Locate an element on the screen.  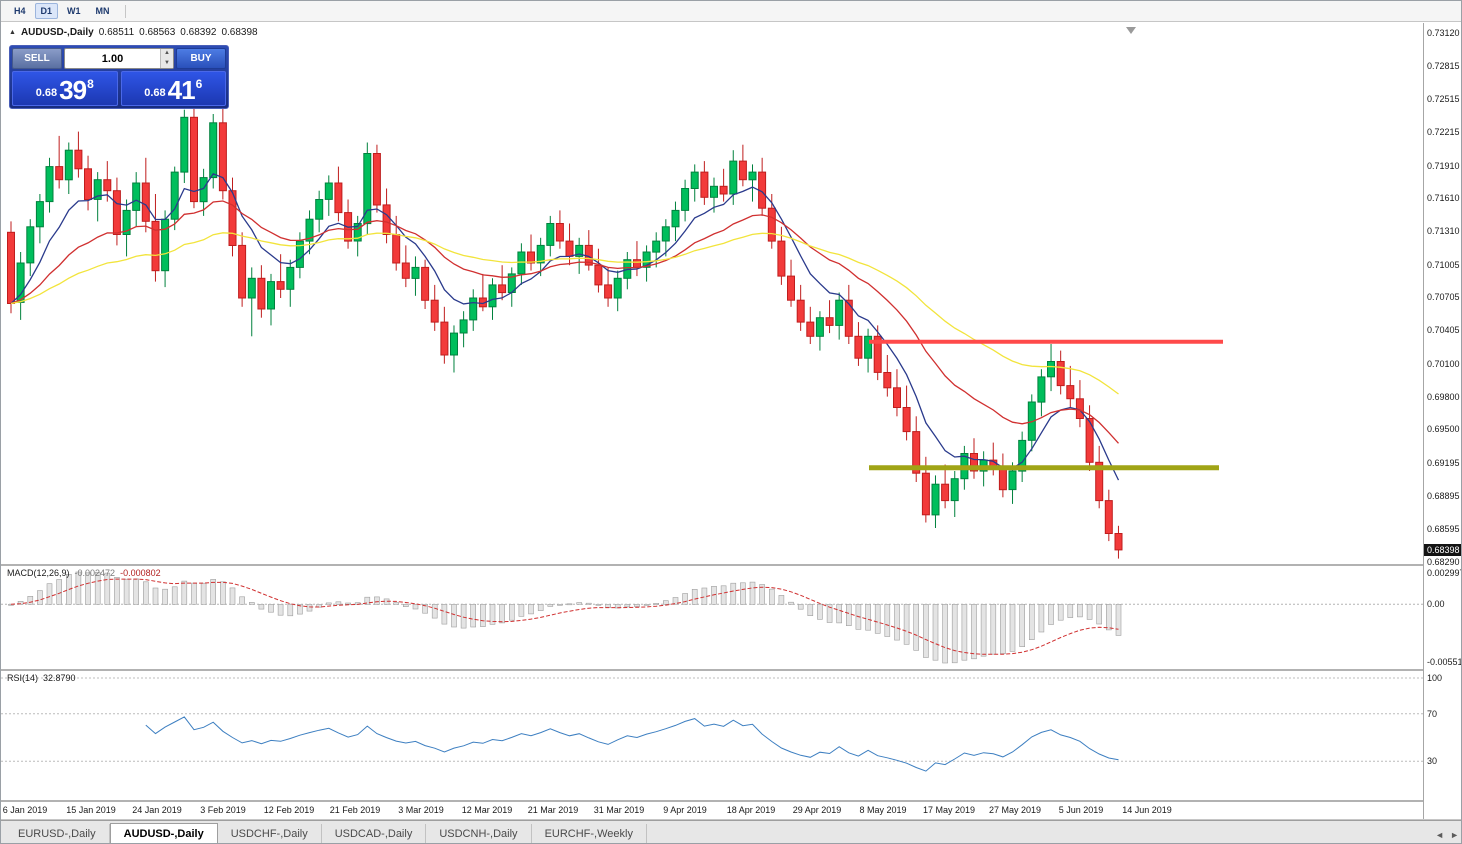
rsi-name: RSI(14) is located at coordinates (23, 678).